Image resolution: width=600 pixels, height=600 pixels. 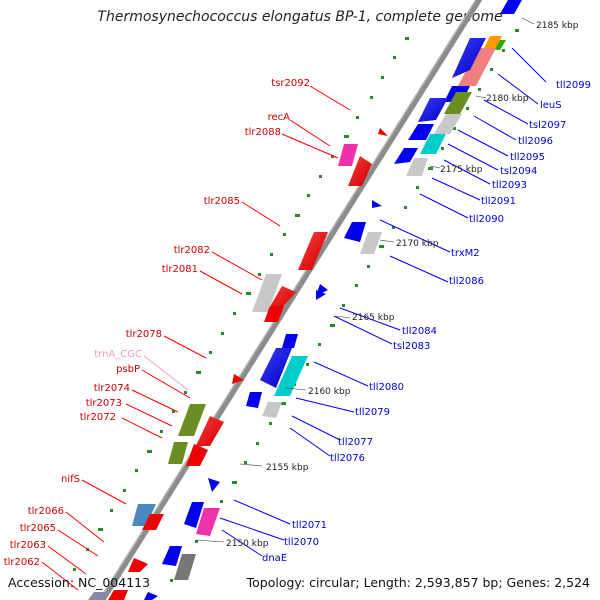 I want to click on gene-small-grey-2076, so click(x=272, y=410).